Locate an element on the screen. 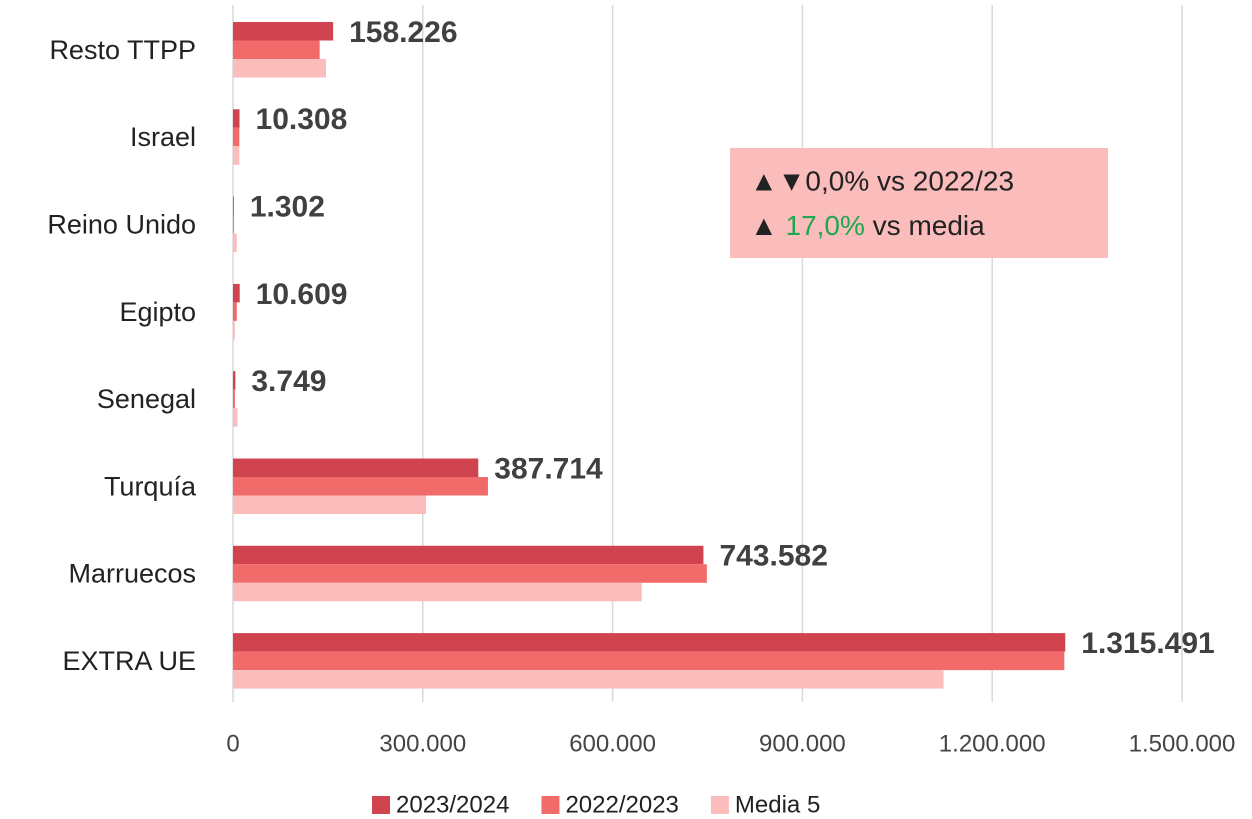 The height and width of the screenshot is (819, 1252). value-label: 3.749 is located at coordinates (288, 381).